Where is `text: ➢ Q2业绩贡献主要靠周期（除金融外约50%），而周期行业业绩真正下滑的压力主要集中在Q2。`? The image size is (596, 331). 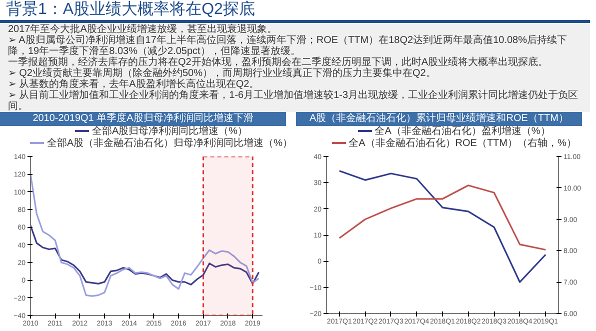 text: ➢ Q2业绩贡献主要靠周期（除金融外约50%），而周期行业业绩真正下滑的压力主要集中在Q2。 is located at coordinates (295, 73).